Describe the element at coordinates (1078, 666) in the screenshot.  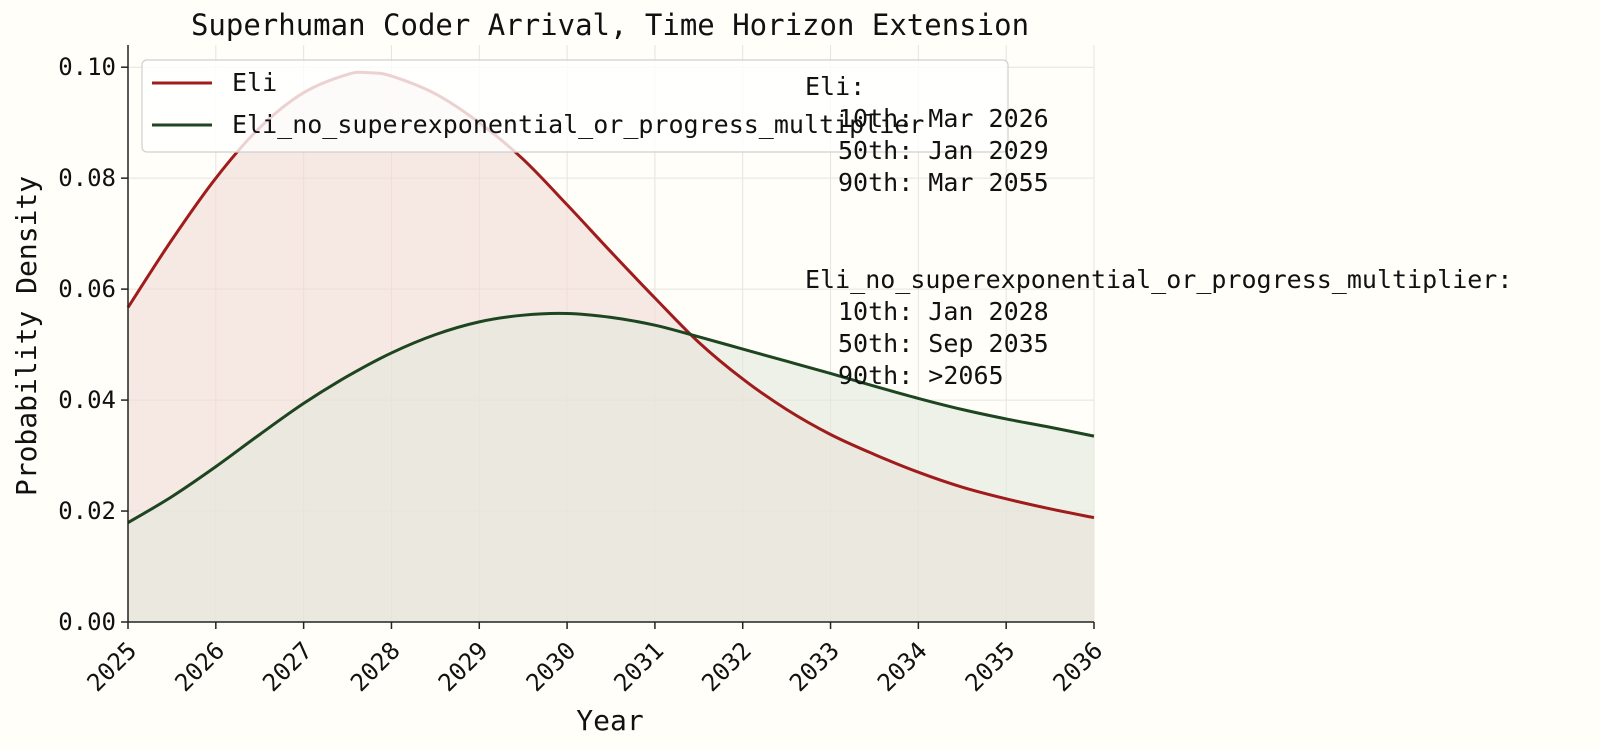
I see `x-tick-label-11: 2036` at that location.